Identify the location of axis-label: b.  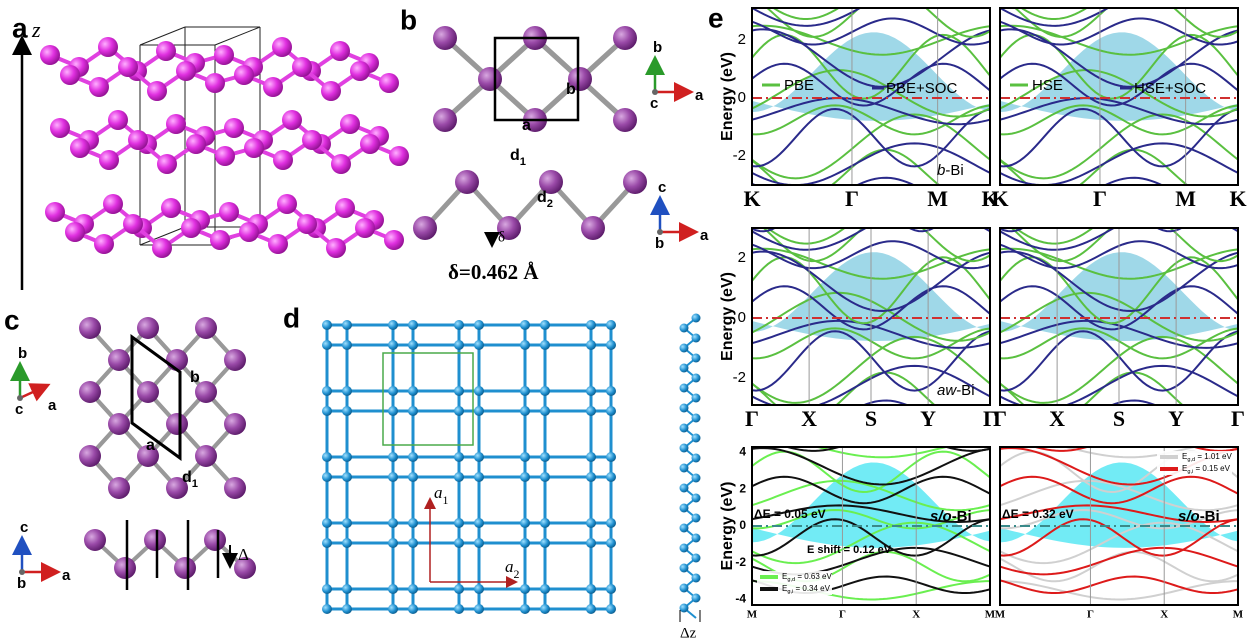
(657, 47).